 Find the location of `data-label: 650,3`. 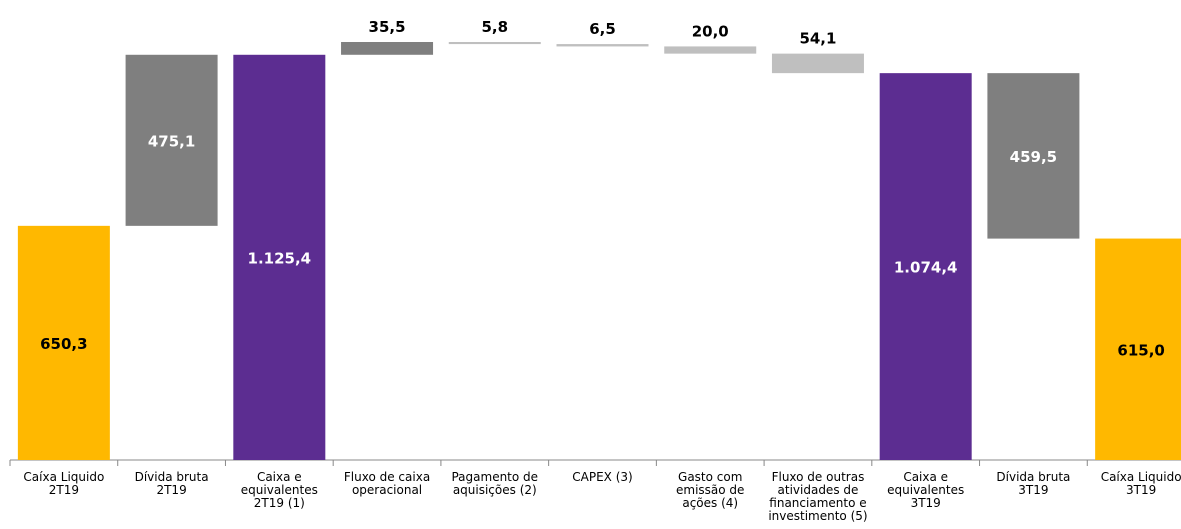

data-label: 650,3 is located at coordinates (63, 344).